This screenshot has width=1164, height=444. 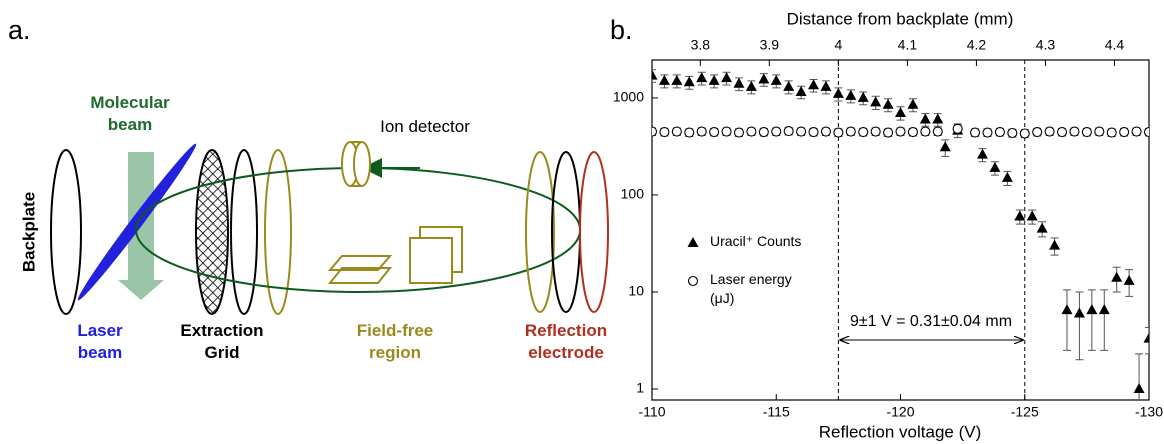 I want to click on annotation: 9±1 V = 0.31±0.04 mm, so click(x=931, y=321).